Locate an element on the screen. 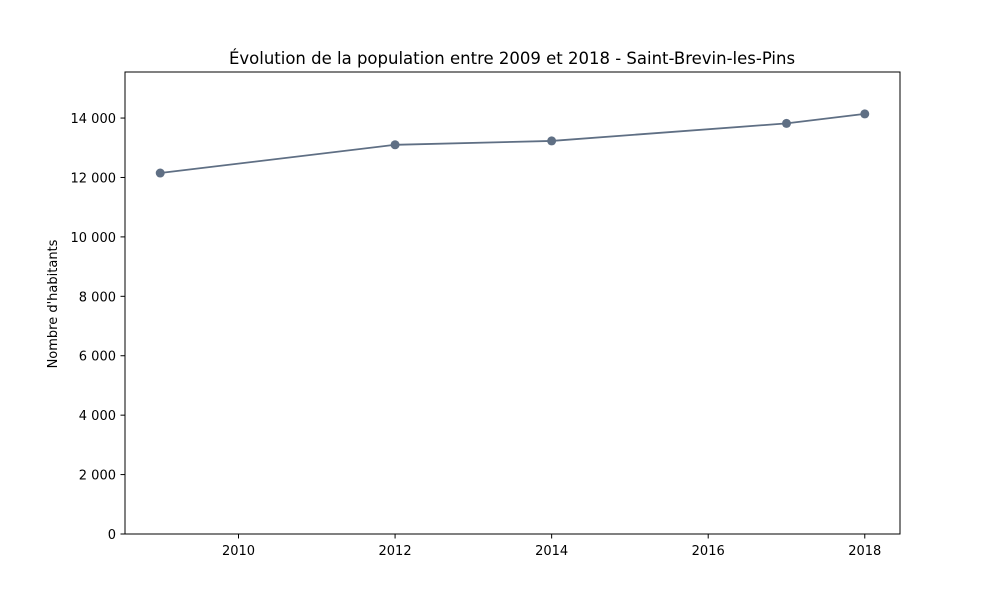  y-tick-label: 12 000 is located at coordinates (94, 178).